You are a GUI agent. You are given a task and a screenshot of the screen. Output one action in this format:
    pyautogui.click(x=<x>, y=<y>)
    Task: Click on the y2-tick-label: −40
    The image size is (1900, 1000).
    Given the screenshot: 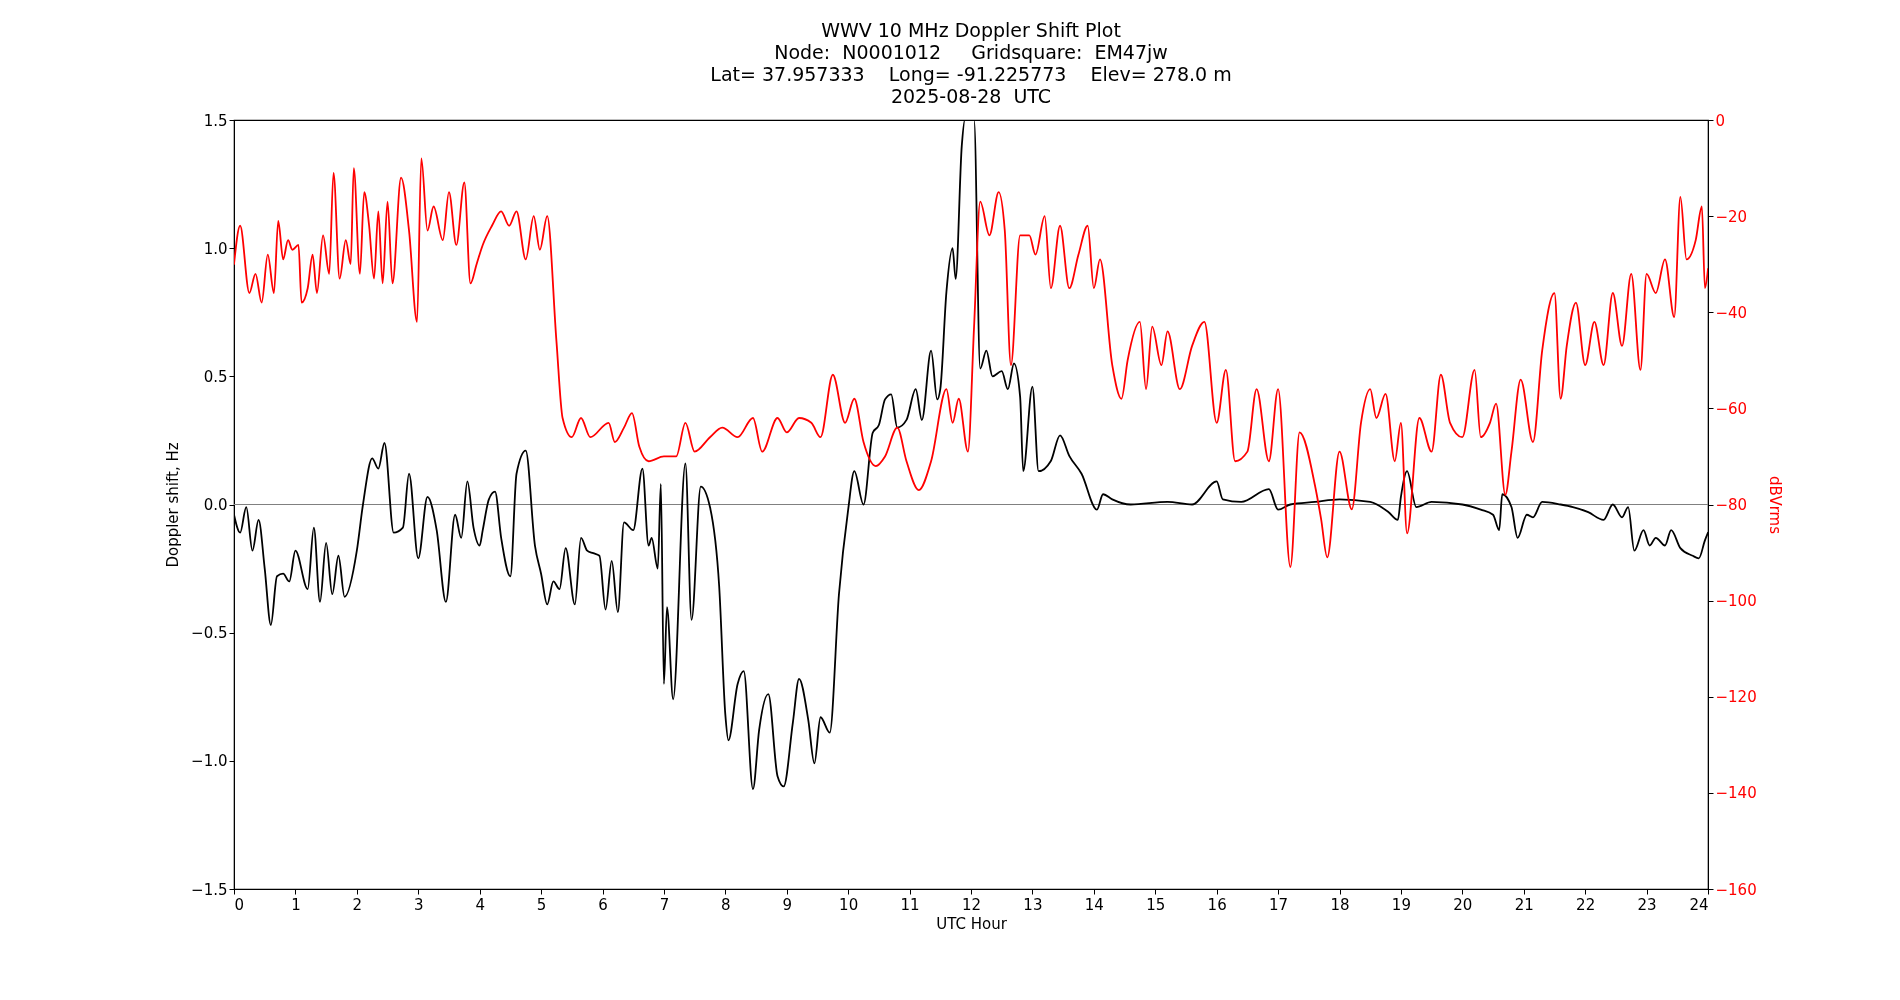 What is the action you would take?
    pyautogui.click(x=1731, y=312)
    